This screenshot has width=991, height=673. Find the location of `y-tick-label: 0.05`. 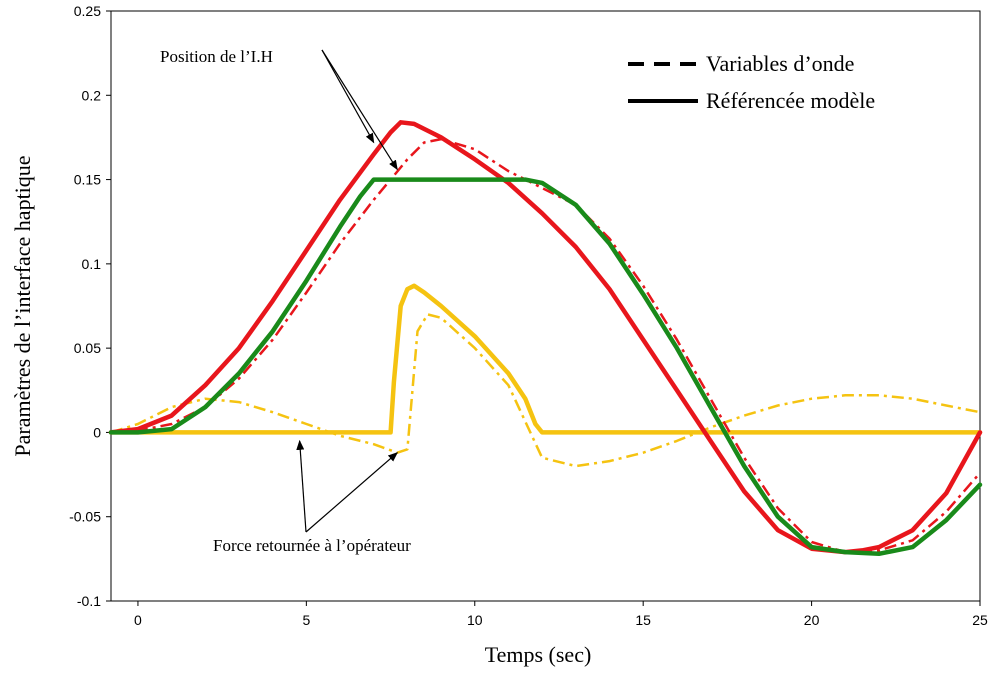

y-tick-label: 0.05 is located at coordinates (87, 348).